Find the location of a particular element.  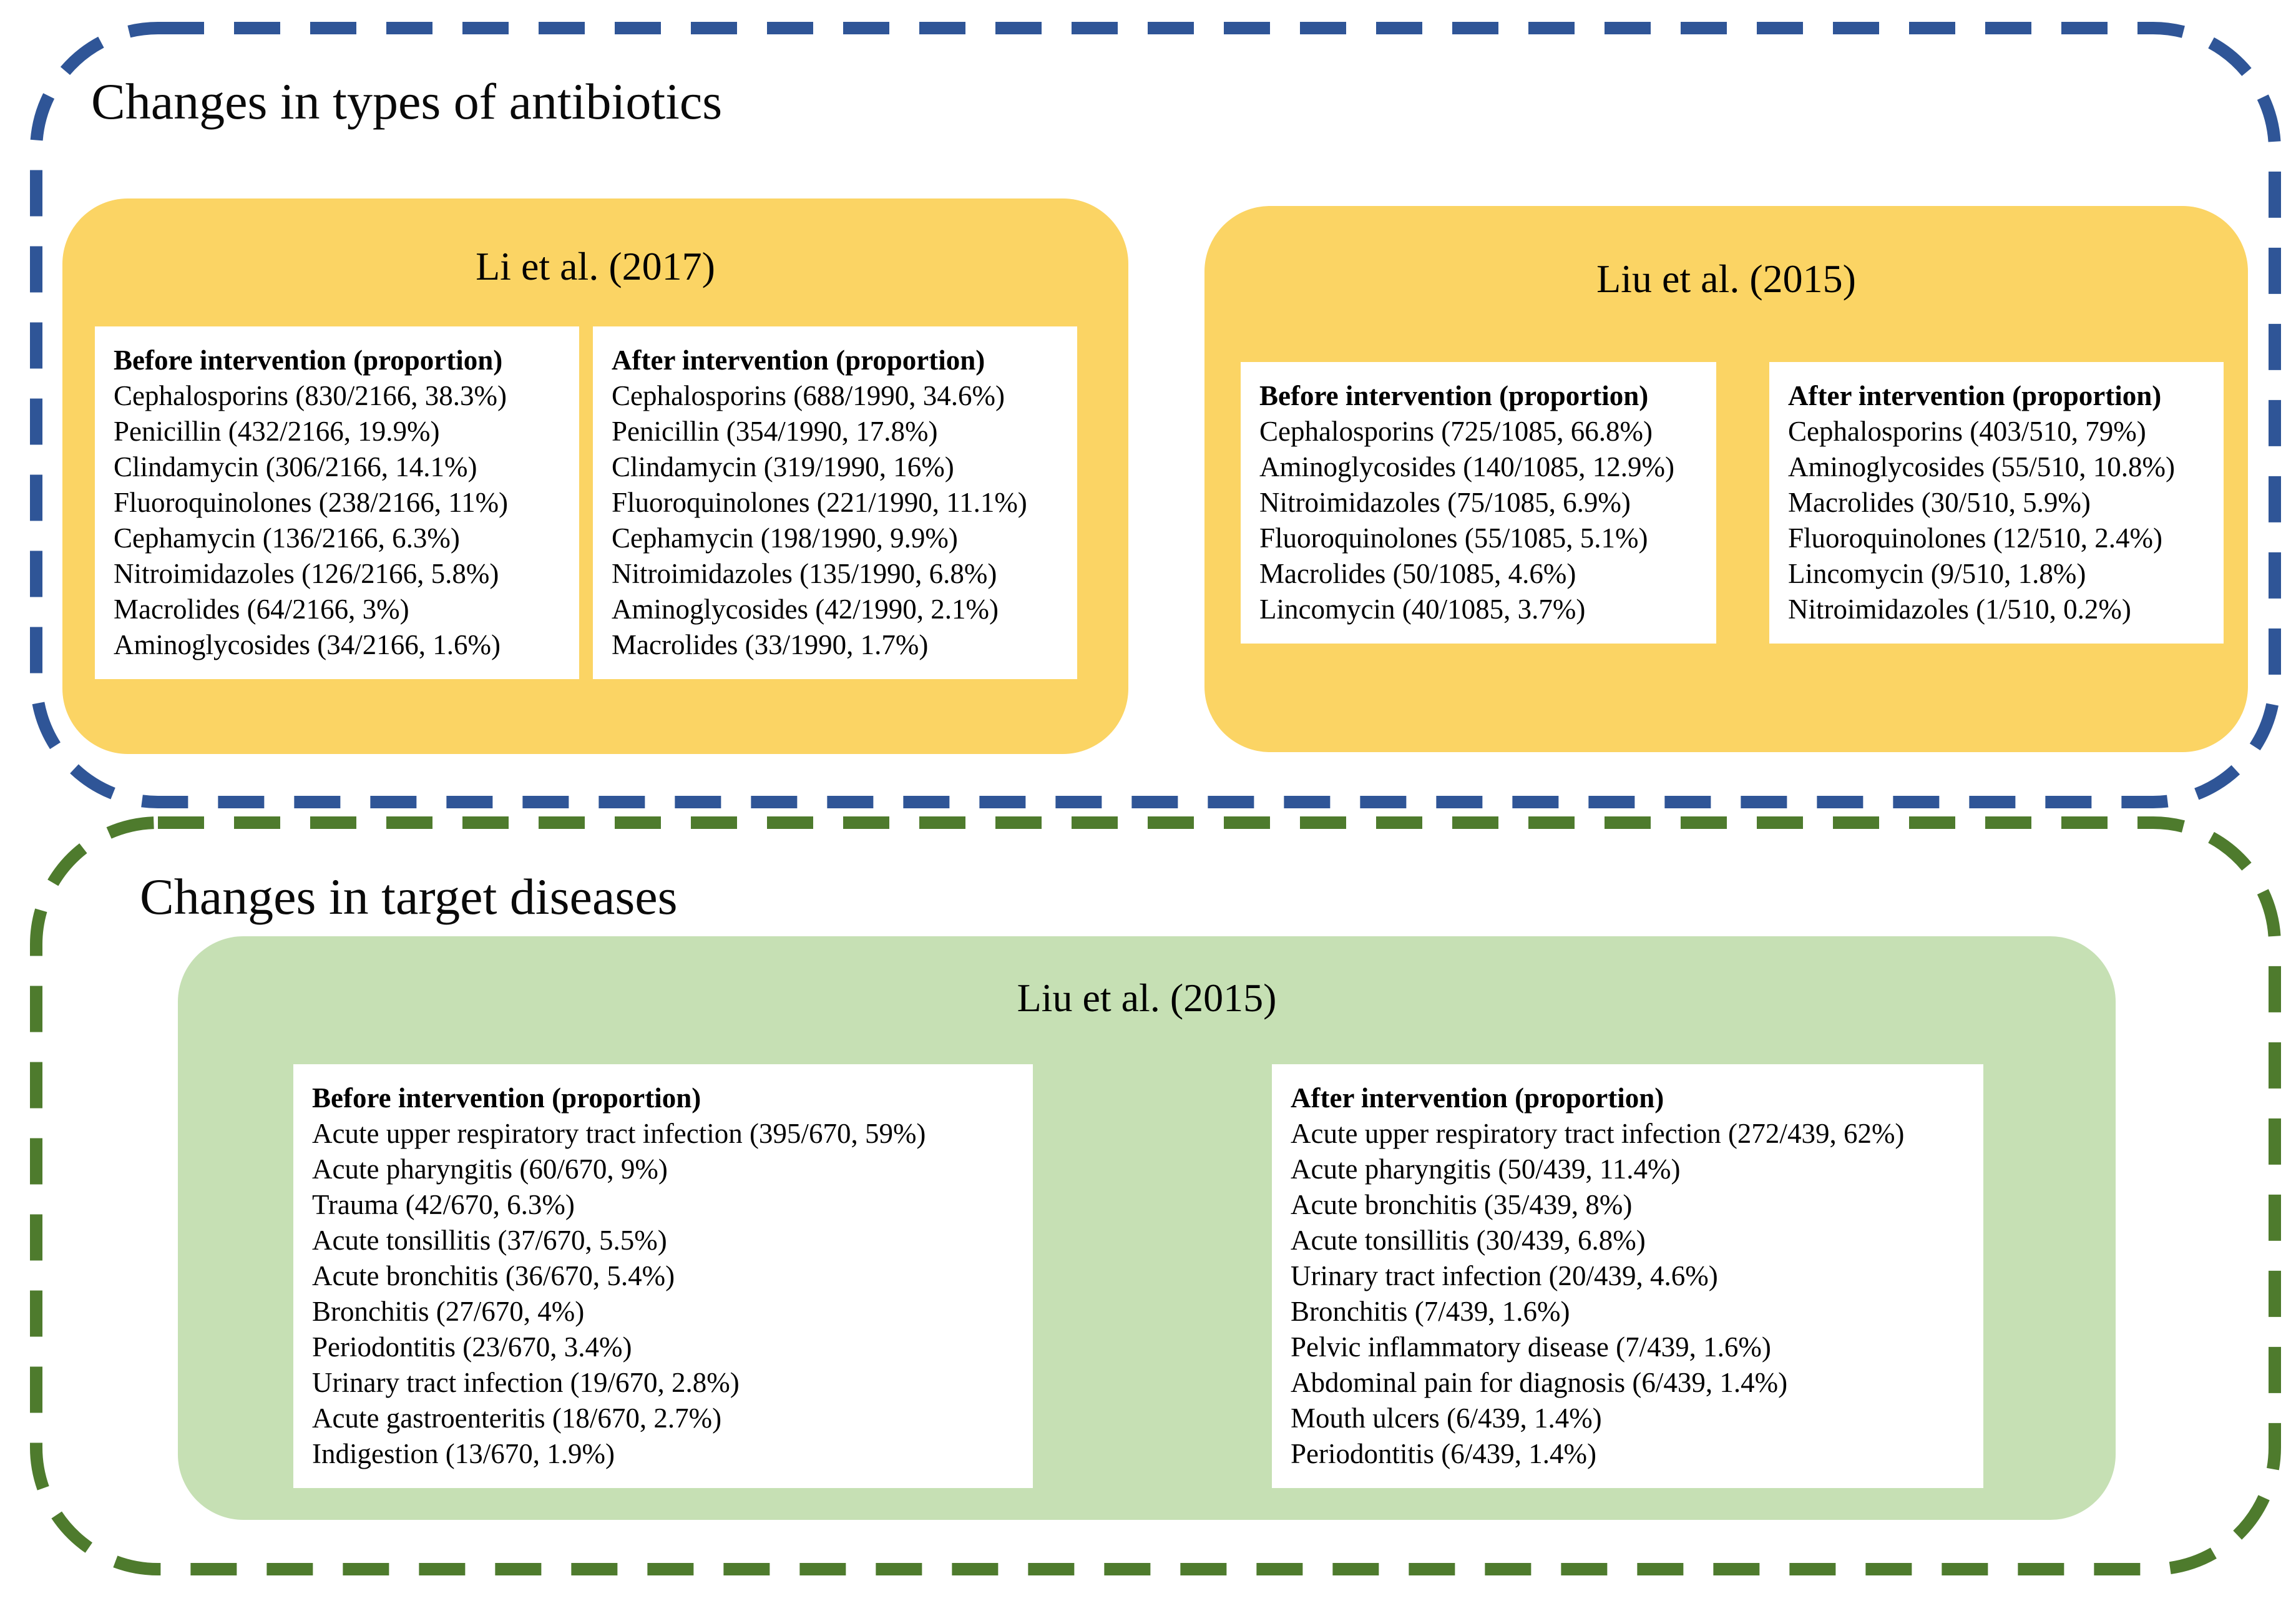

disease-item: Urinary tract infection (19/670, 2.8%) is located at coordinates (526, 1382).